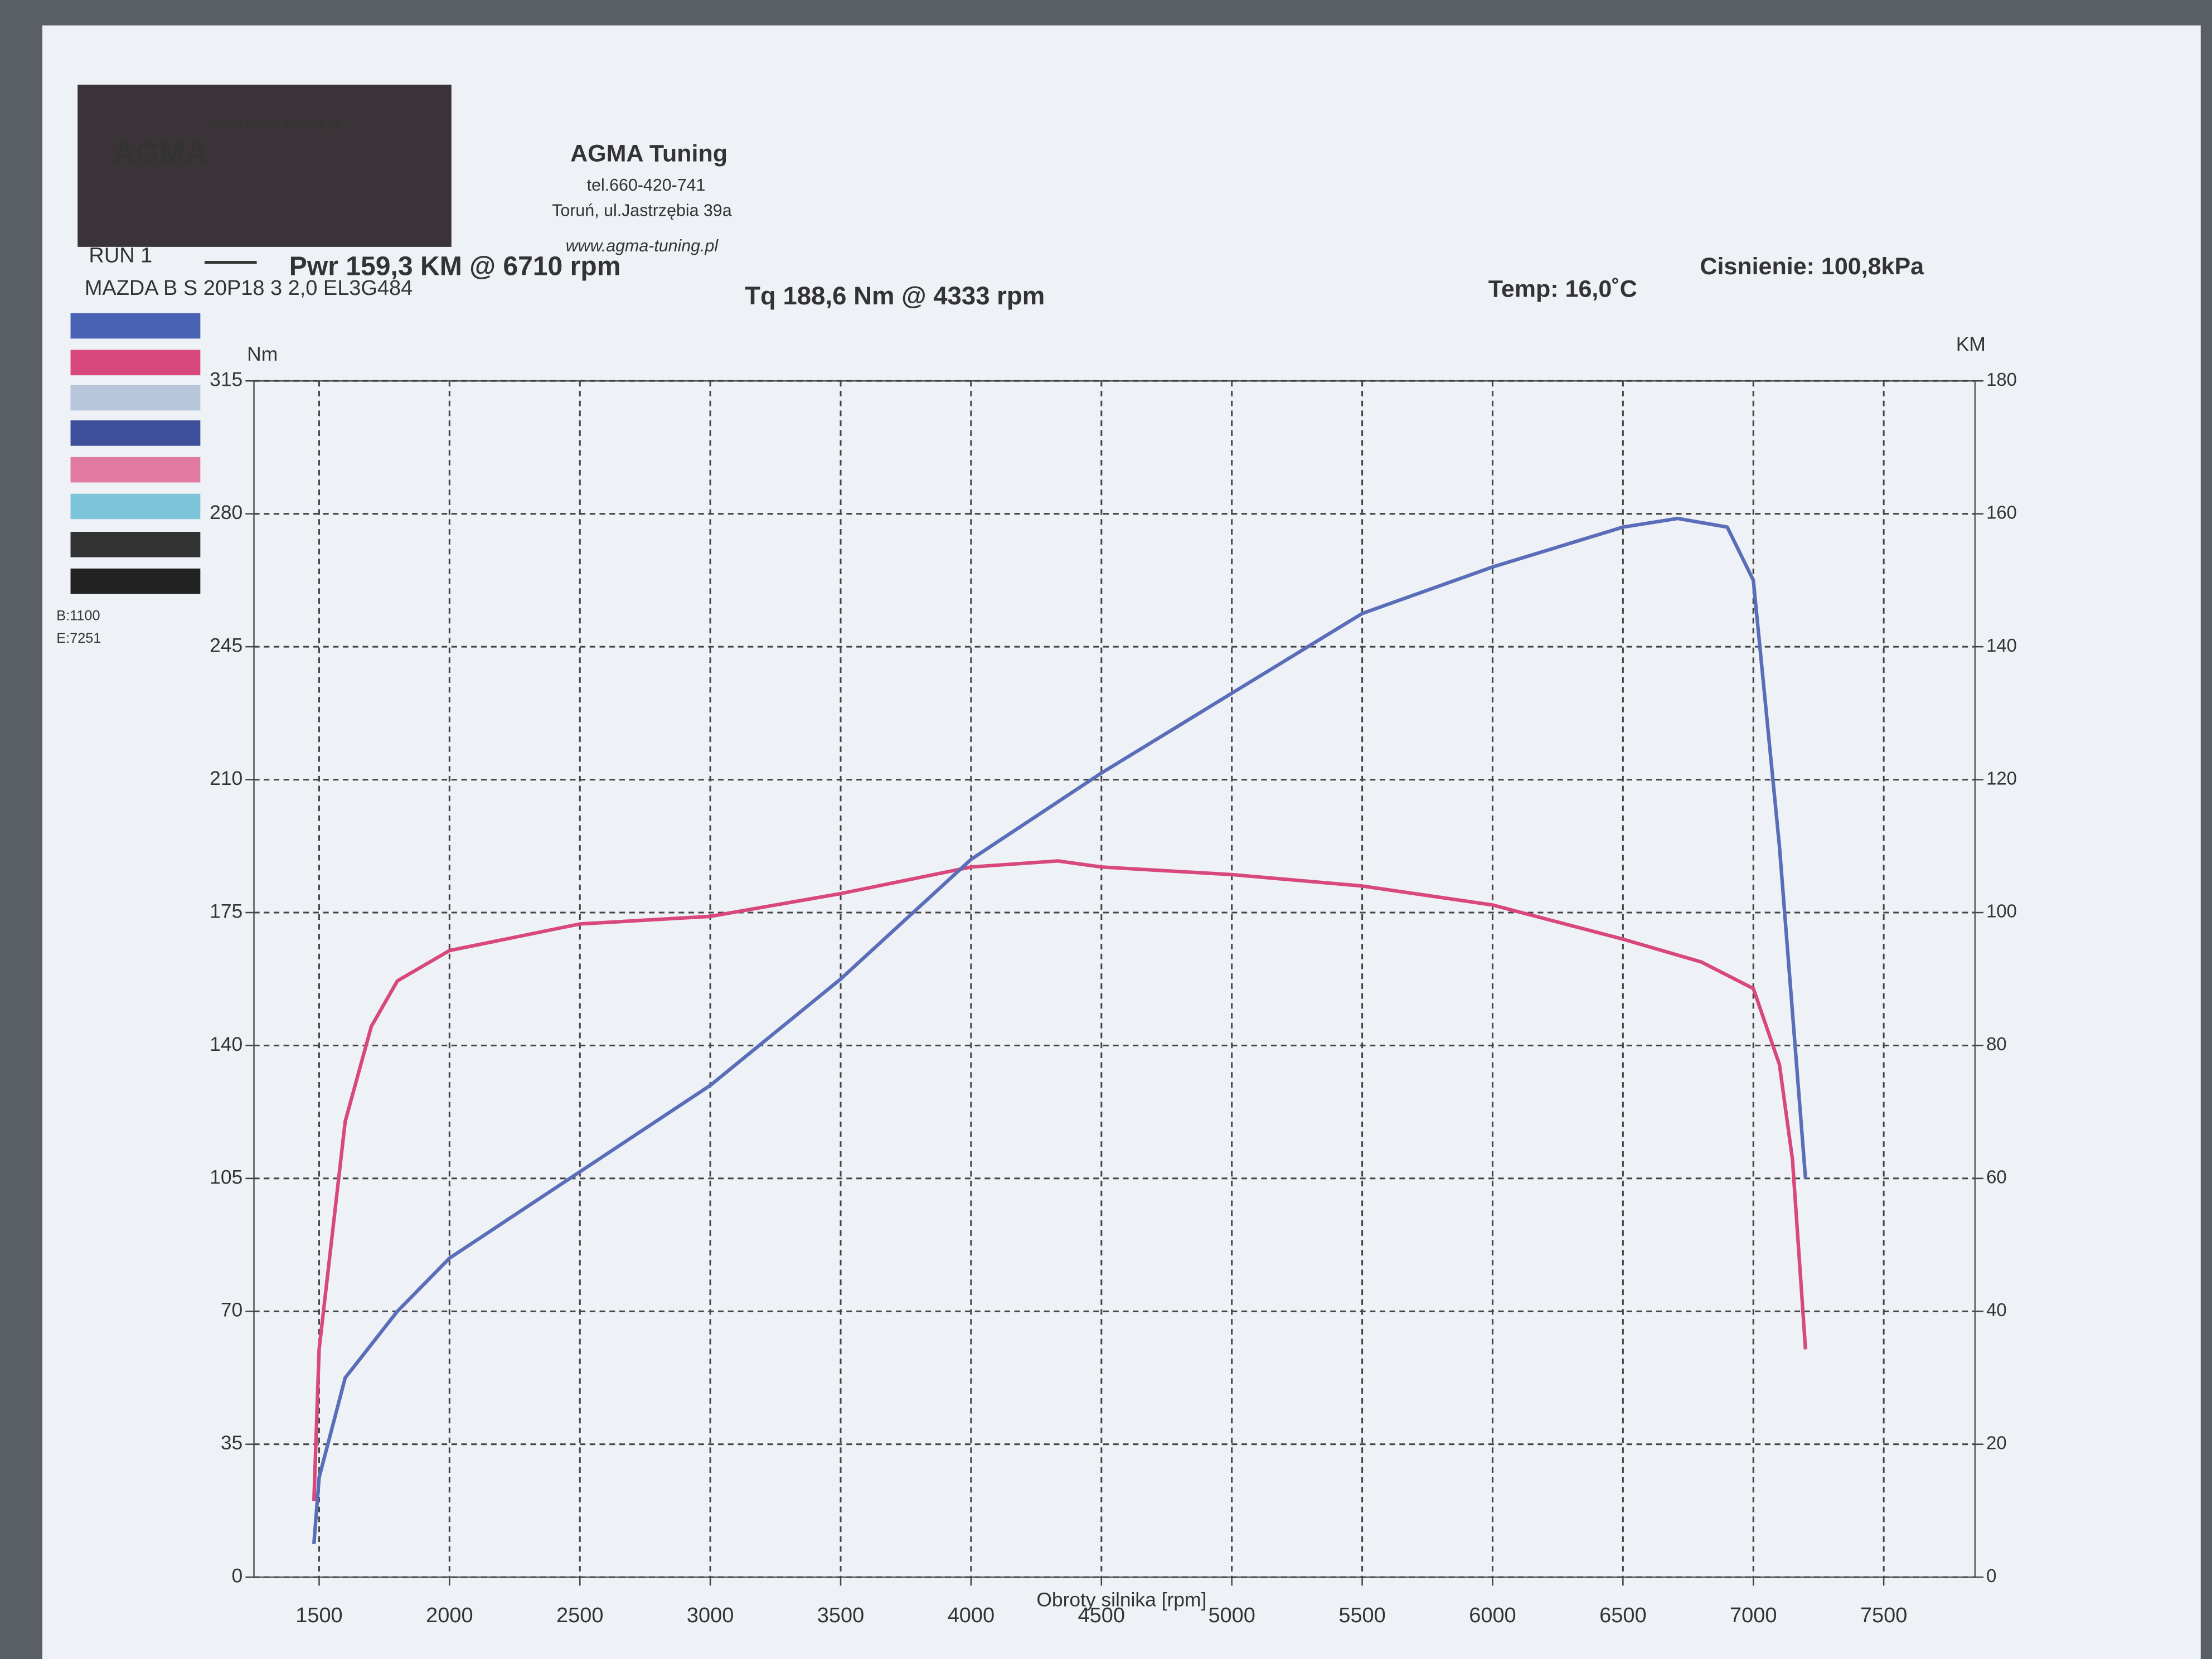 The width and height of the screenshot is (2212, 1659). Describe the element at coordinates (2001, 512) in the screenshot. I see `y2-tick-label: 160` at that location.